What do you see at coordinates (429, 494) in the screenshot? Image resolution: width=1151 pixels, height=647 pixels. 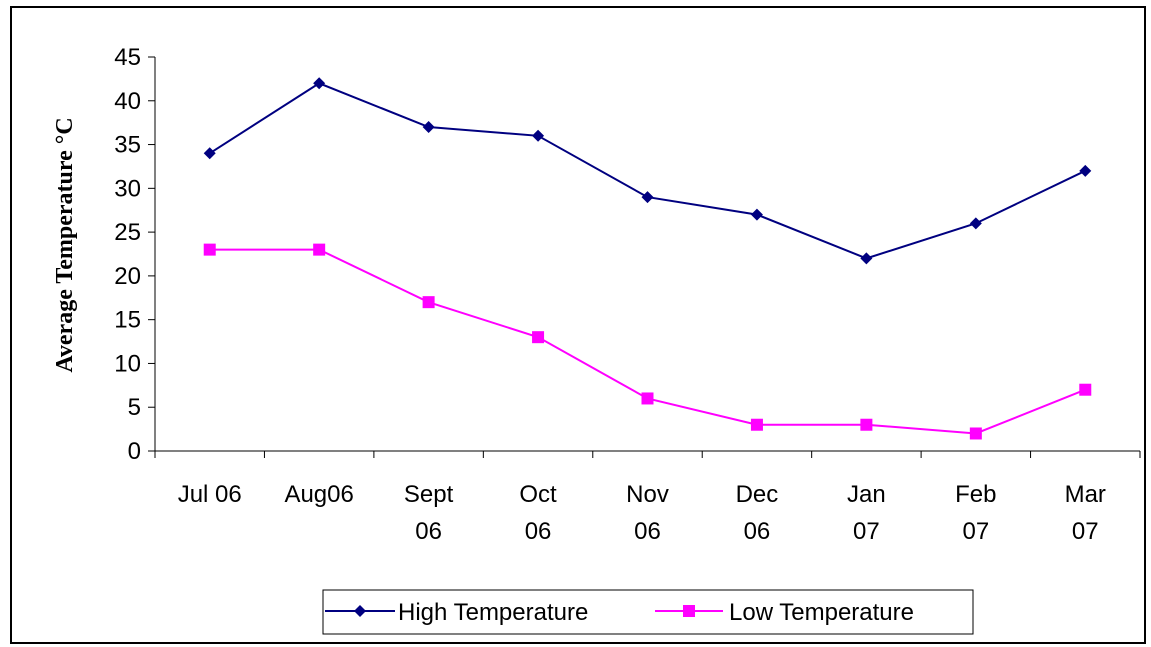 I see `x-tick-label-line: Sept` at bounding box center [429, 494].